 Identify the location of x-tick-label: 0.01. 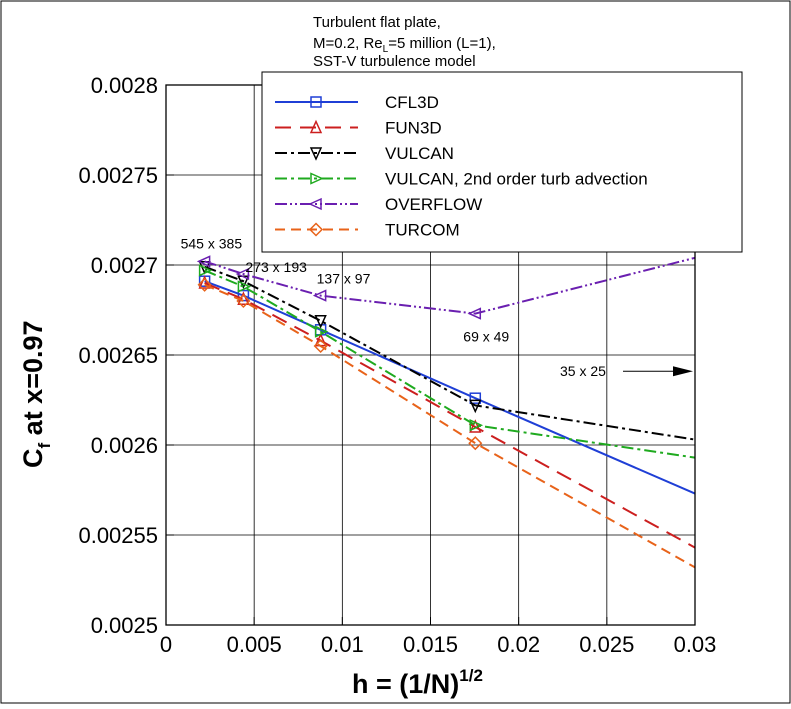
(342, 644).